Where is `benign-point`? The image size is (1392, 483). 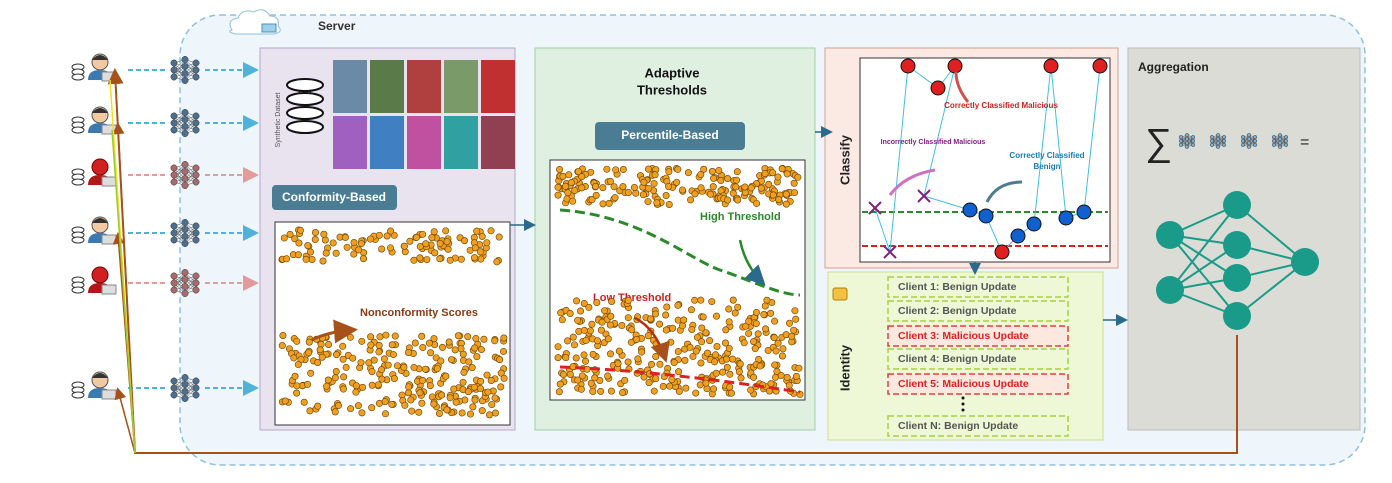 benign-point is located at coordinates (1084, 212).